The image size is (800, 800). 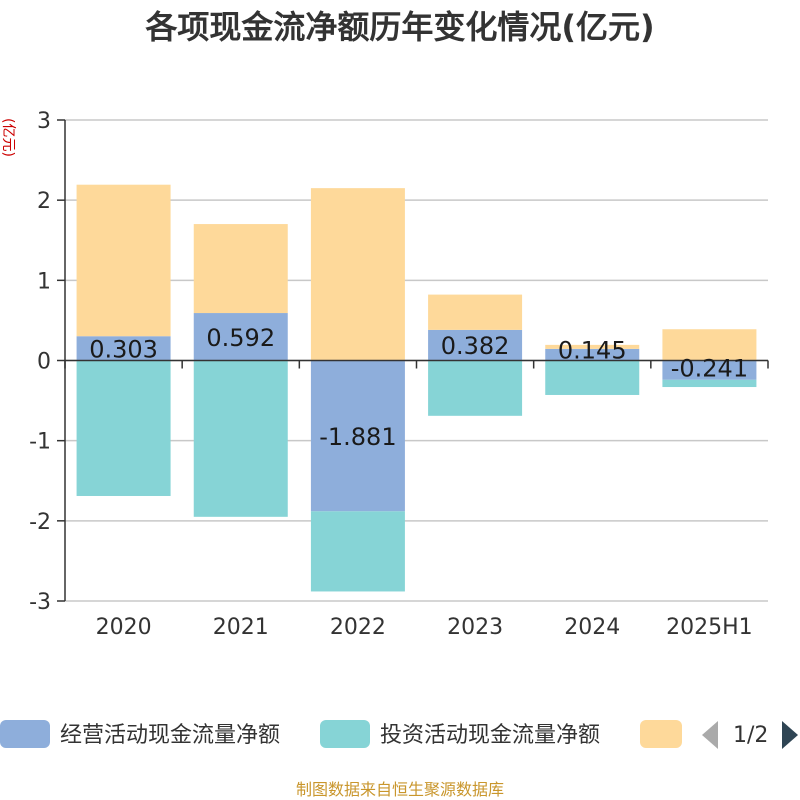 I want to click on x-tick-label: 2024, so click(x=592, y=627).